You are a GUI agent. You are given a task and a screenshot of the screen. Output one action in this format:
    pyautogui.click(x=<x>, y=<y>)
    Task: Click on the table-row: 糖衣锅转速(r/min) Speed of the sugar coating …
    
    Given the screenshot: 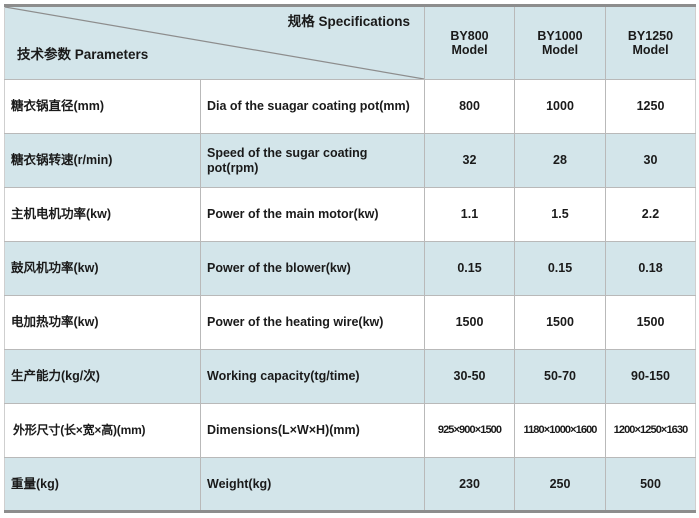 What is the action you would take?
    pyautogui.click(x=350, y=160)
    